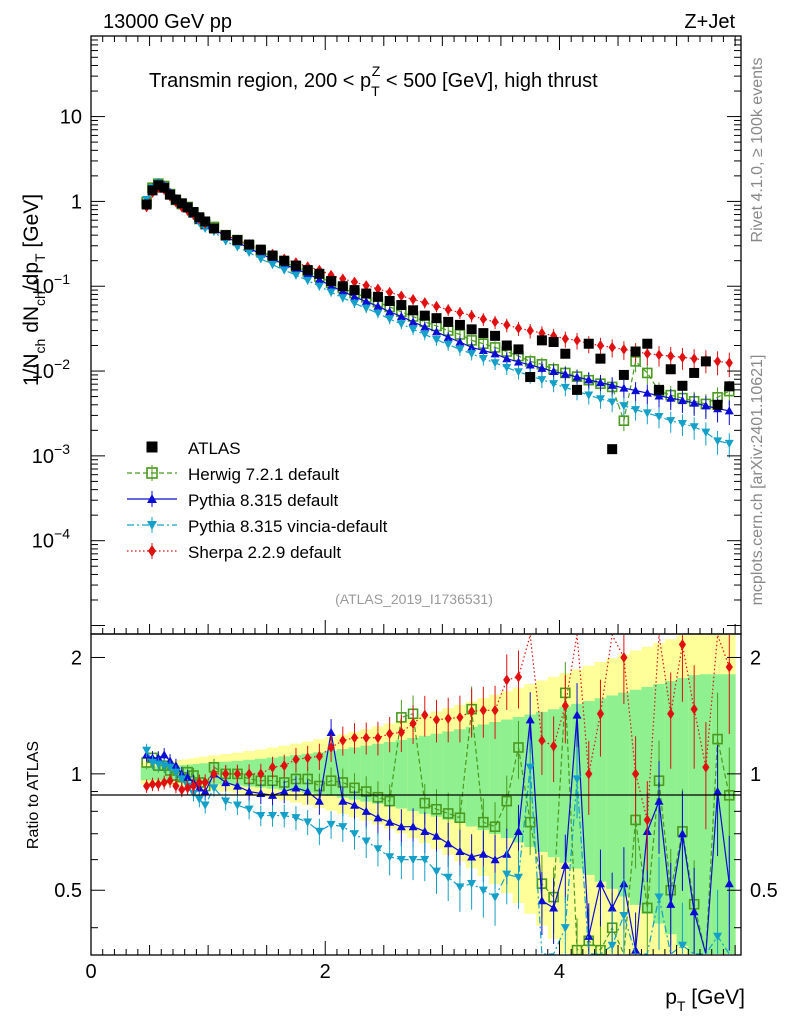 This screenshot has height=1024, width=786. Describe the element at coordinates (62, 364) in the screenshot. I see `y-tick-exp: −2` at that location.